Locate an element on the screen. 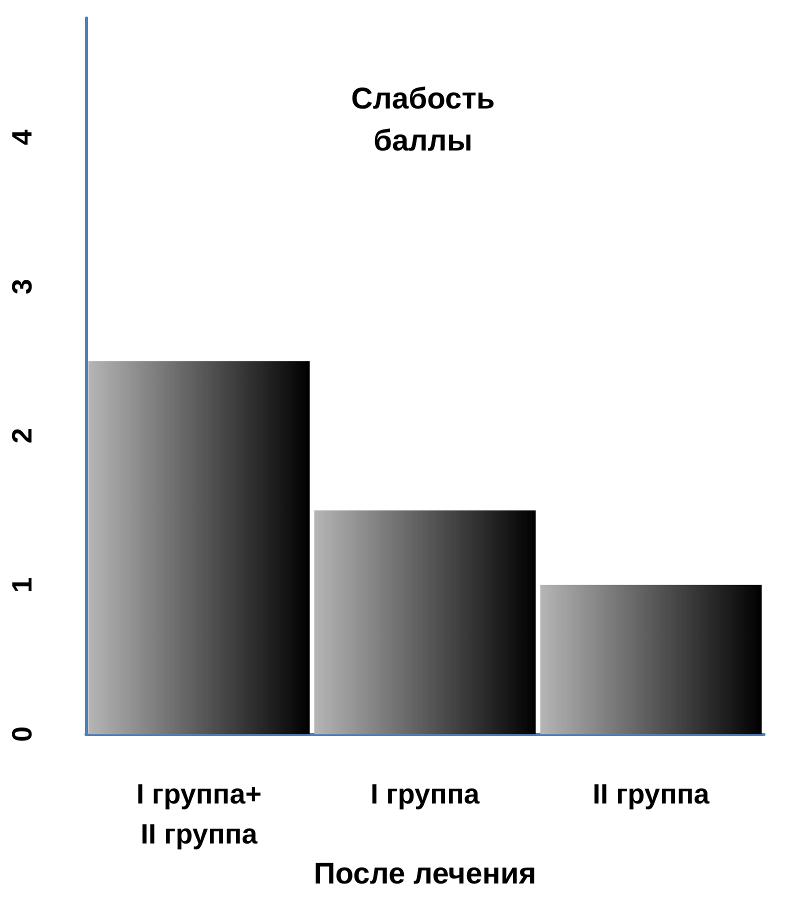 The width and height of the screenshot is (798, 902). text: Слабость баллы is located at coordinates (423, 120).